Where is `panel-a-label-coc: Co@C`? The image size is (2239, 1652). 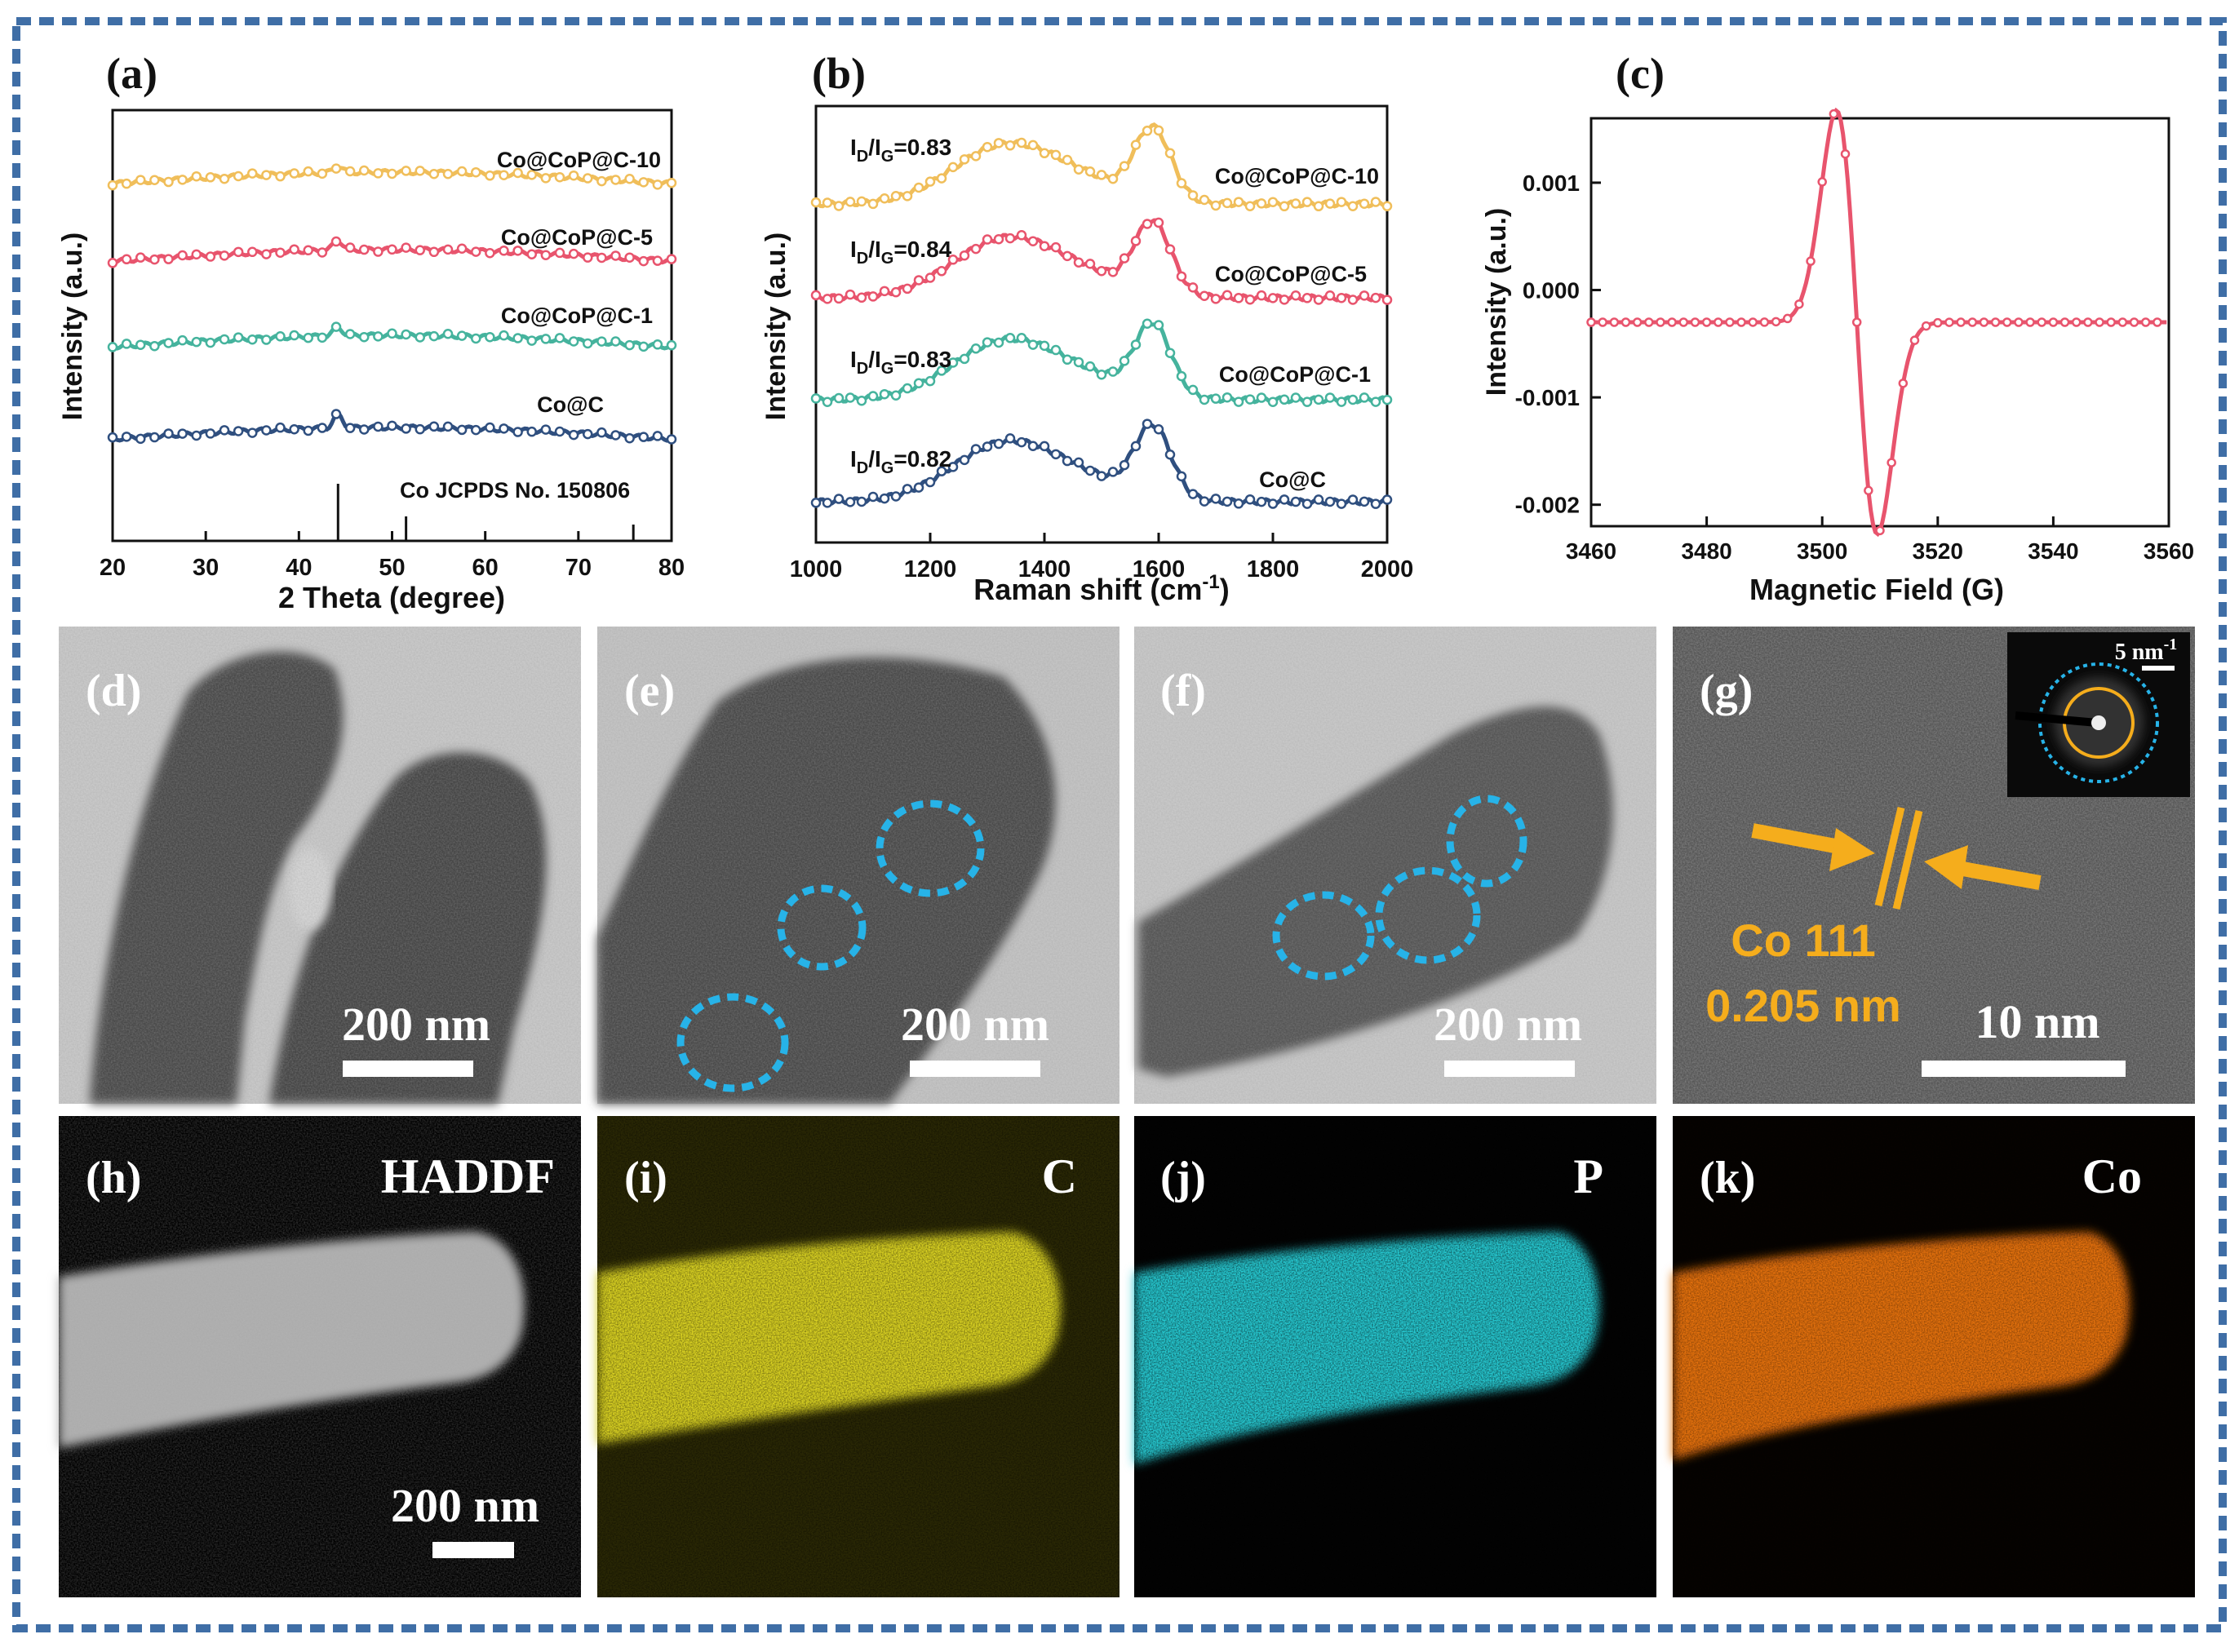 panel-a-label-coc: Co@C is located at coordinates (570, 404).